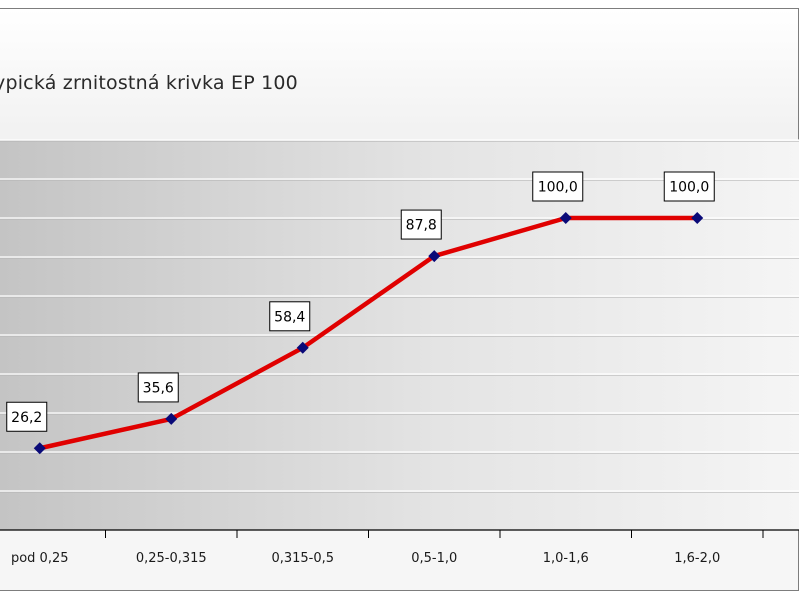 This screenshot has height=600, width=800. I want to click on x-tick-label: pod 0,25, so click(40, 558).